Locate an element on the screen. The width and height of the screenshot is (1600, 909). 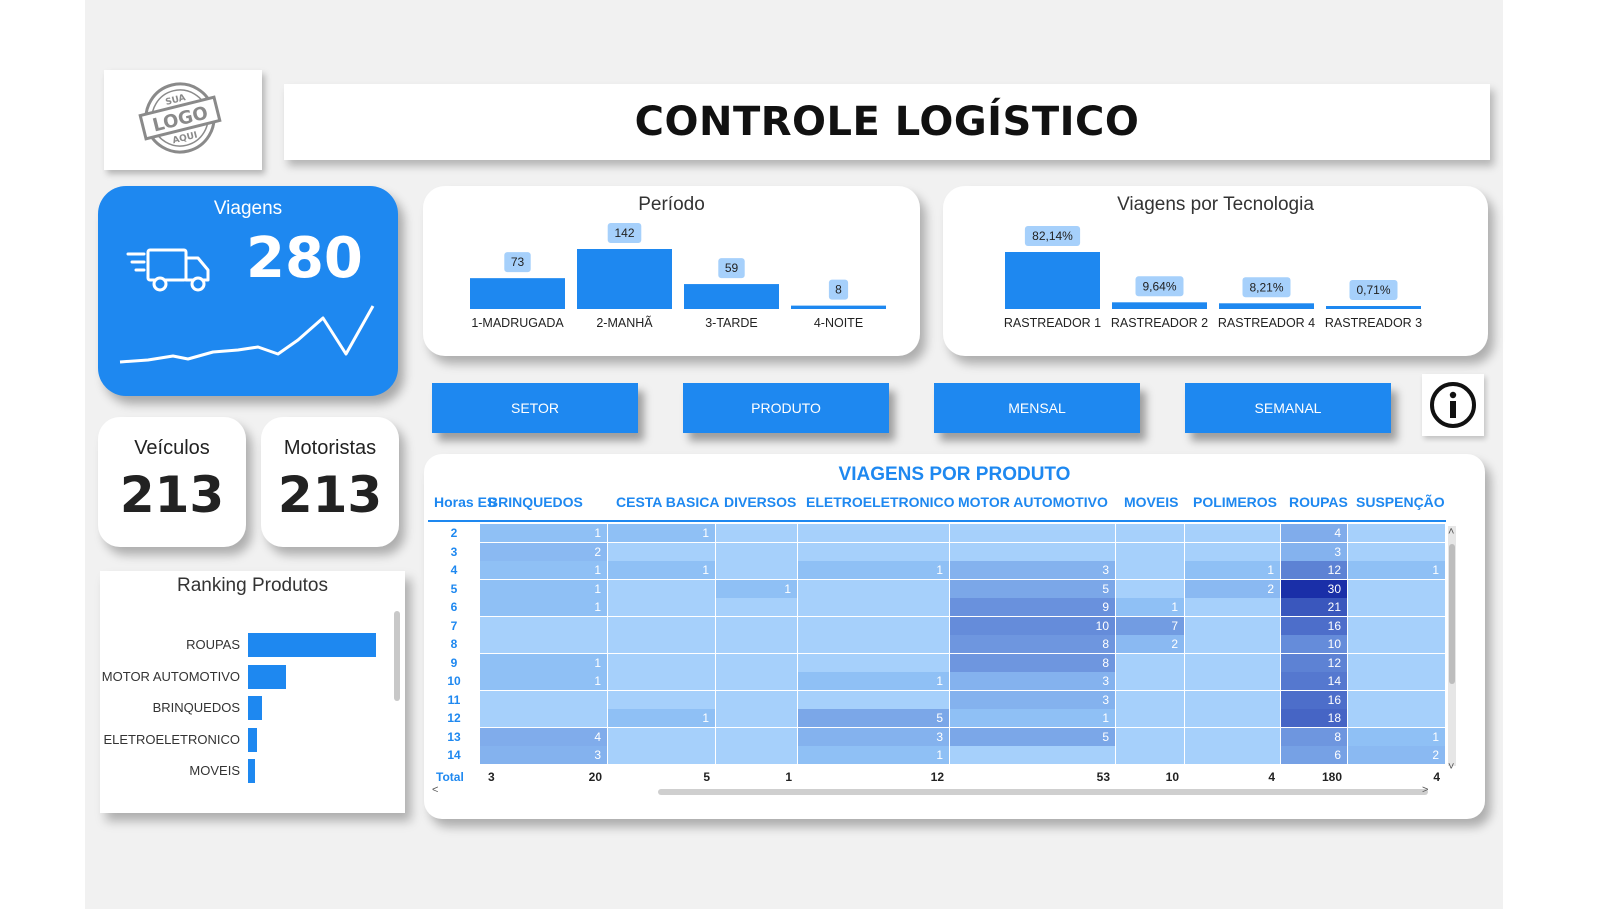
matrix-cell: 8 is located at coordinates (1032, 644).